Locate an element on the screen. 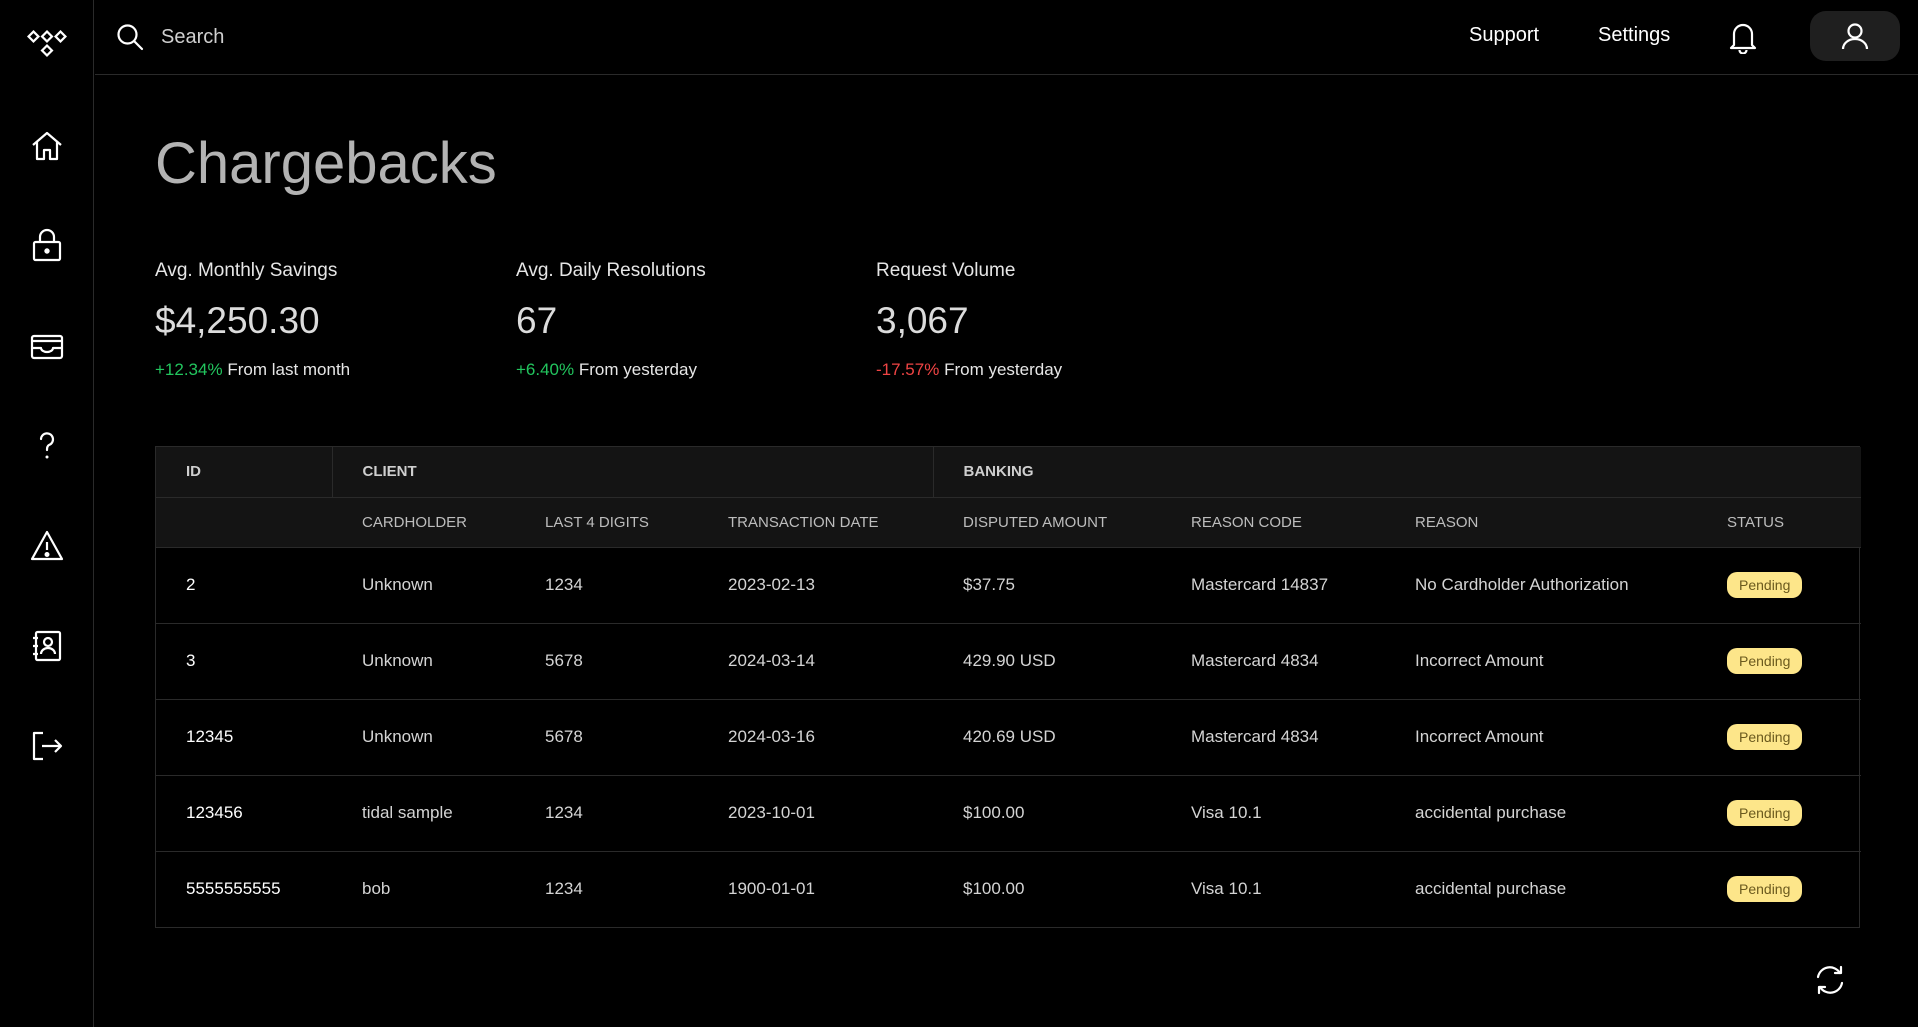  stat-change: +12.34% From last month is located at coordinates (252, 370).